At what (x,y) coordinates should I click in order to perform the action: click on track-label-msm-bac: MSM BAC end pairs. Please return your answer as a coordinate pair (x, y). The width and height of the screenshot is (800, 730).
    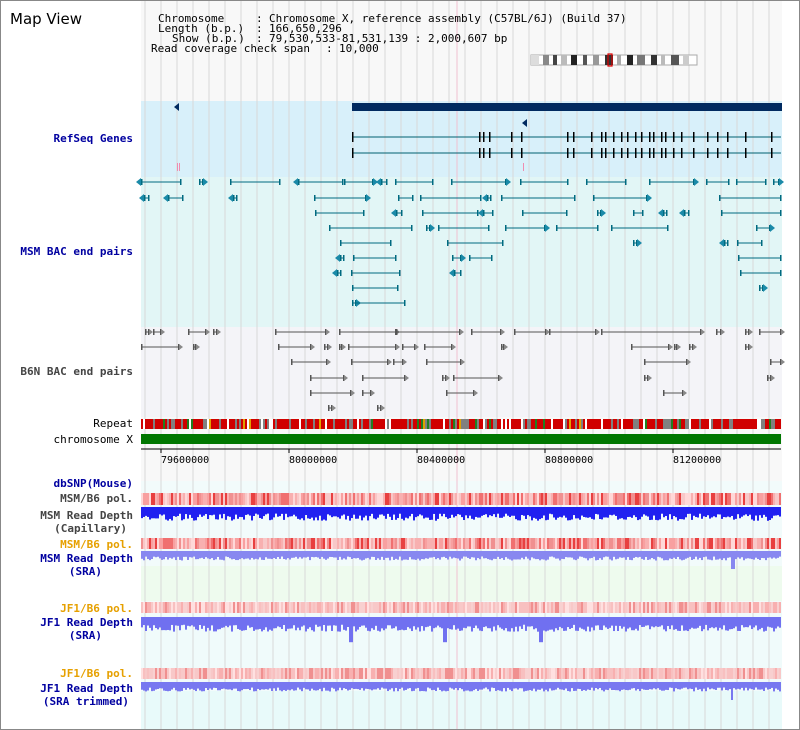
    Looking at the image, I should click on (76, 251).